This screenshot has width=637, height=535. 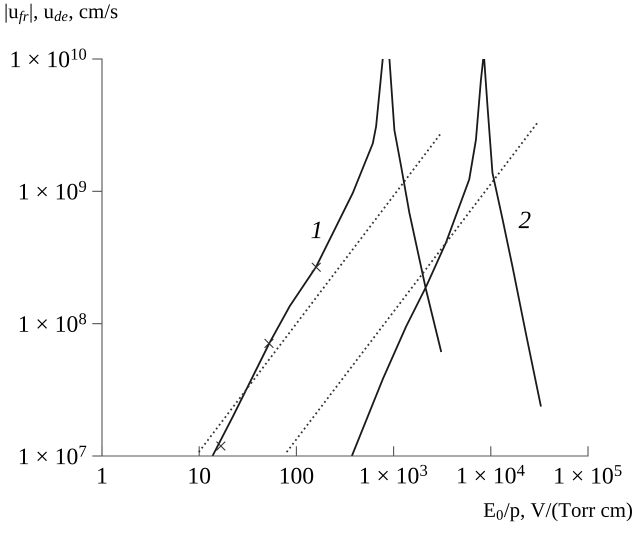 What do you see at coordinates (394, 474) in the screenshot?
I see `x-tick-label: 1 × 10$^{3}$` at bounding box center [394, 474].